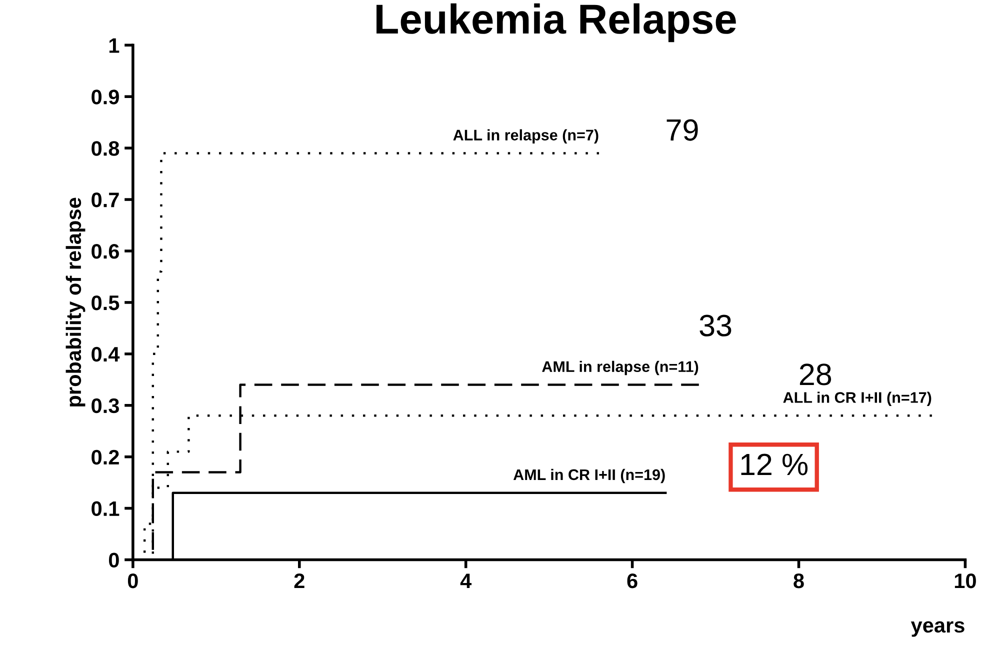 The image size is (992, 664). Describe the element at coordinates (682, 130) in the screenshot. I see `annotation: 79` at that location.